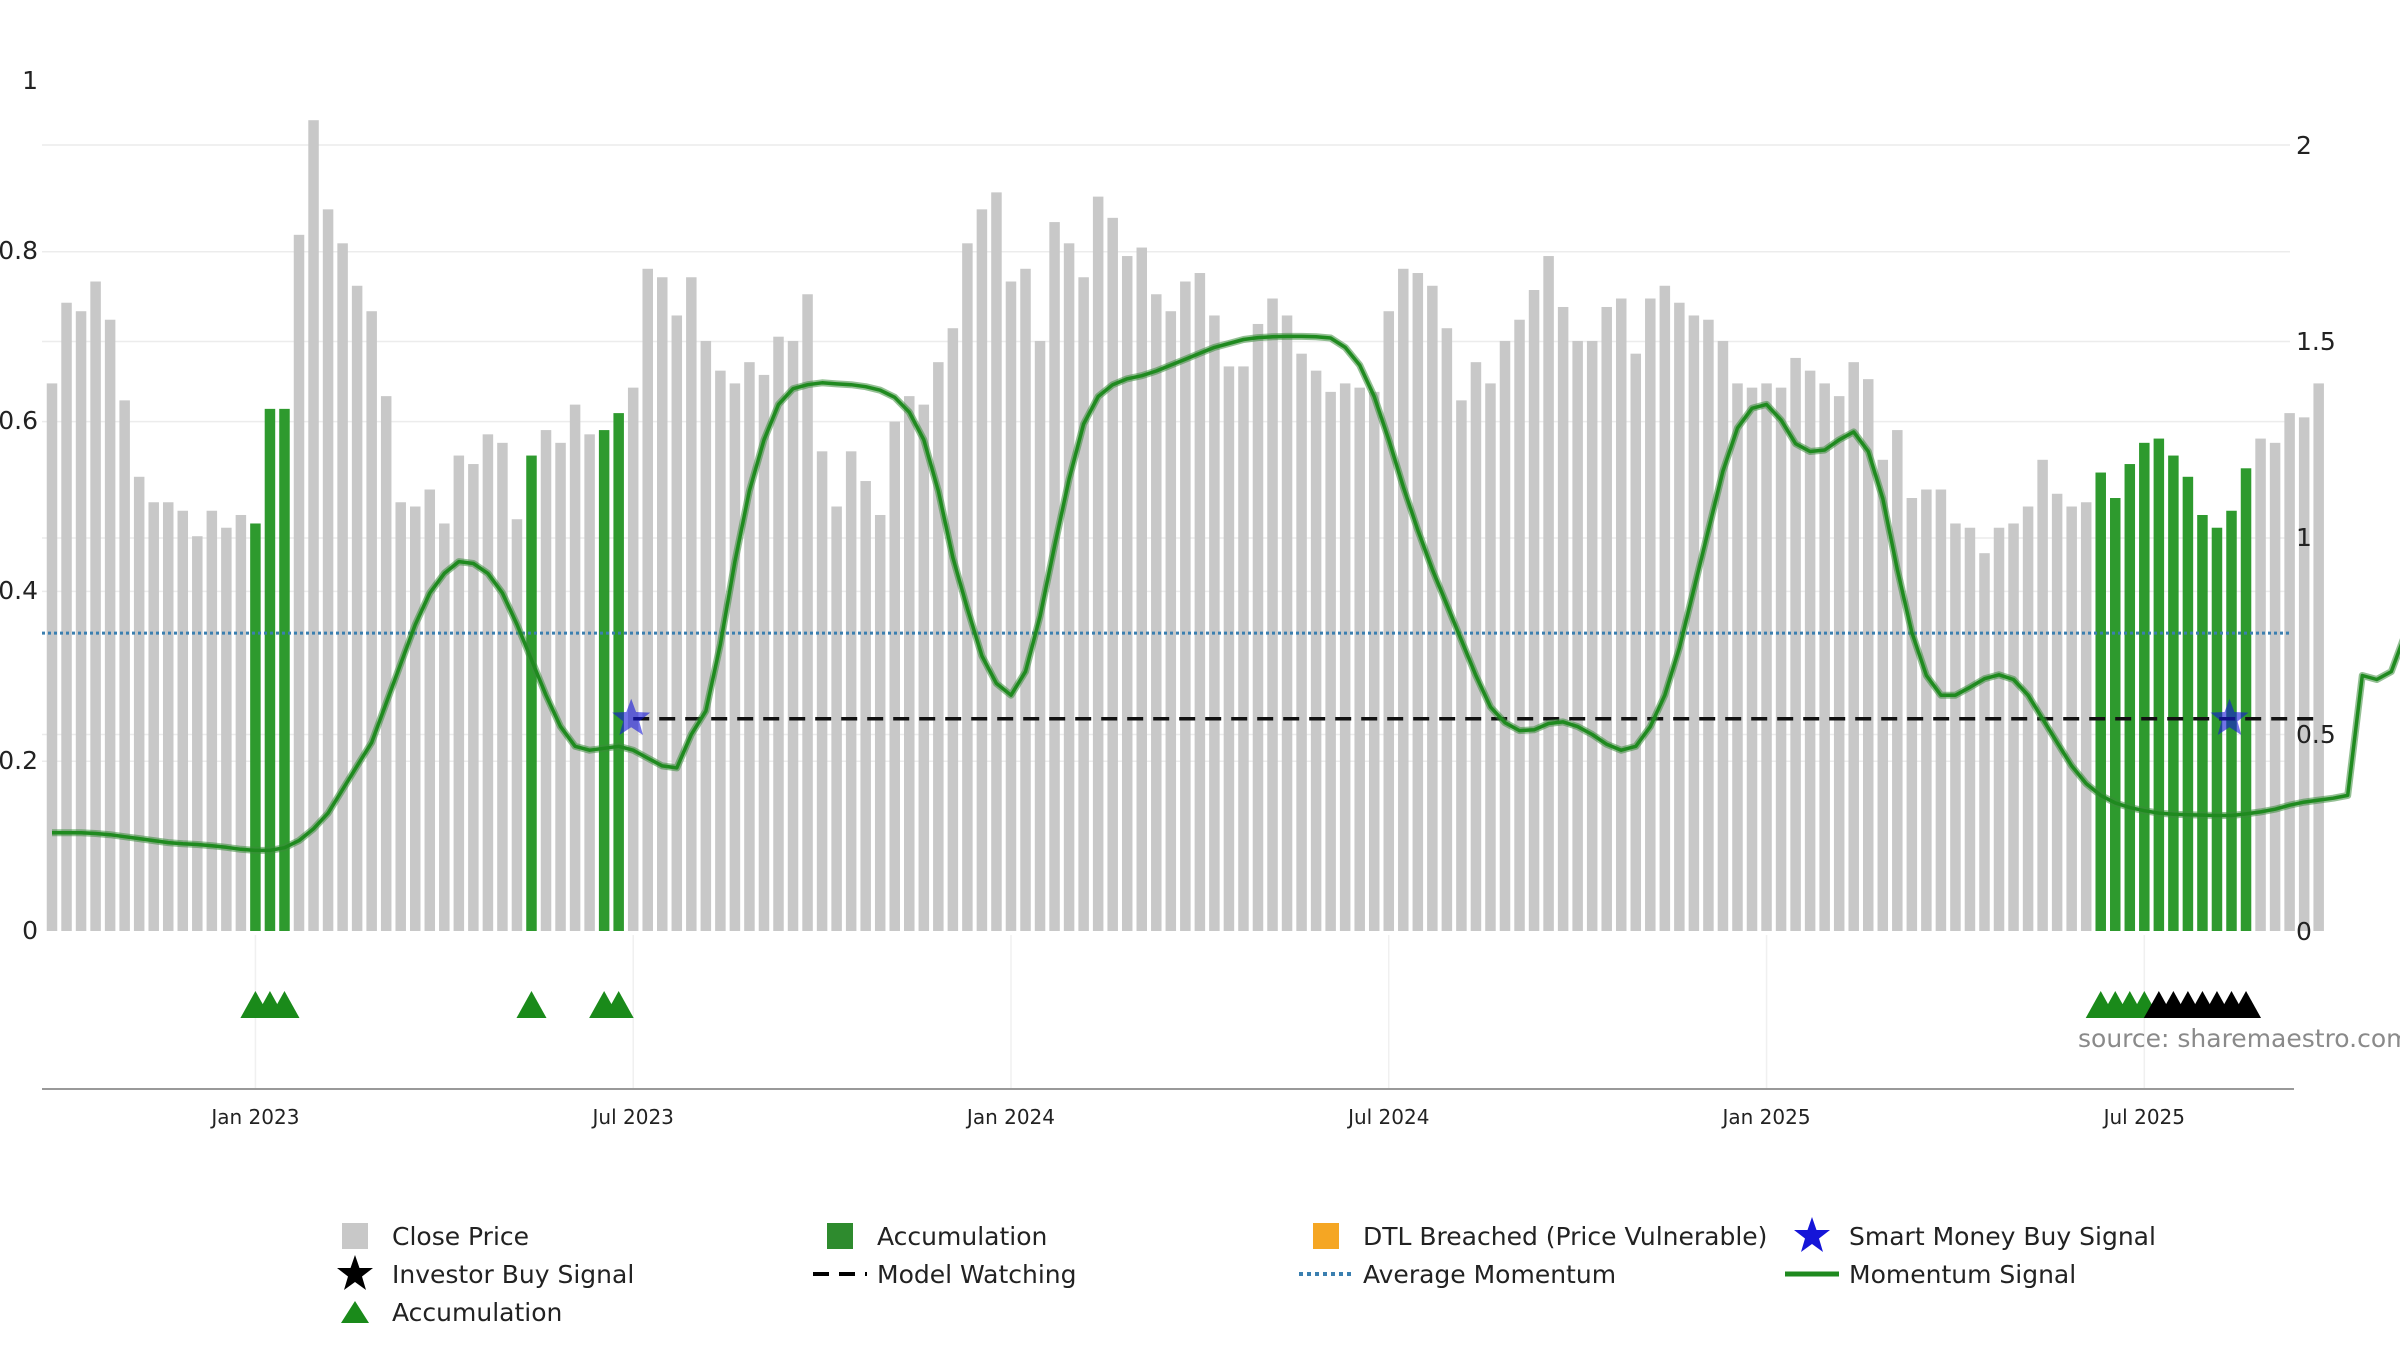 Image resolution: width=2400 pixels, height=1350 pixels. Describe the element at coordinates (1251, 1004) in the screenshot. I see `signal-markers` at that location.